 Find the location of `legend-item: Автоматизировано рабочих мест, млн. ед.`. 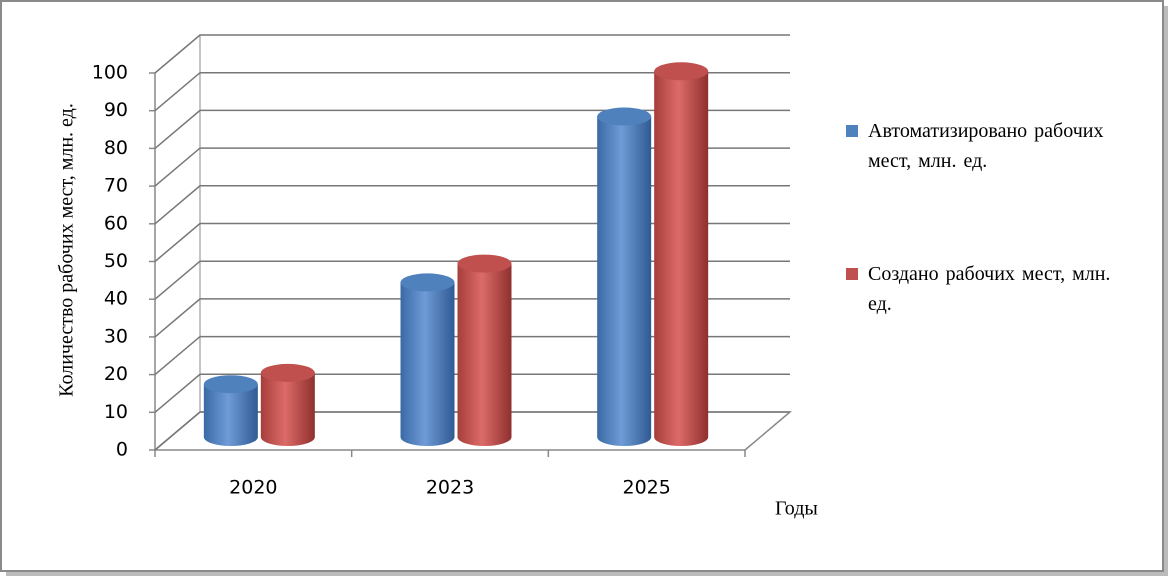

legend-item: Автоматизировано рабочих мест, млн. ед. is located at coordinates (982, 146).